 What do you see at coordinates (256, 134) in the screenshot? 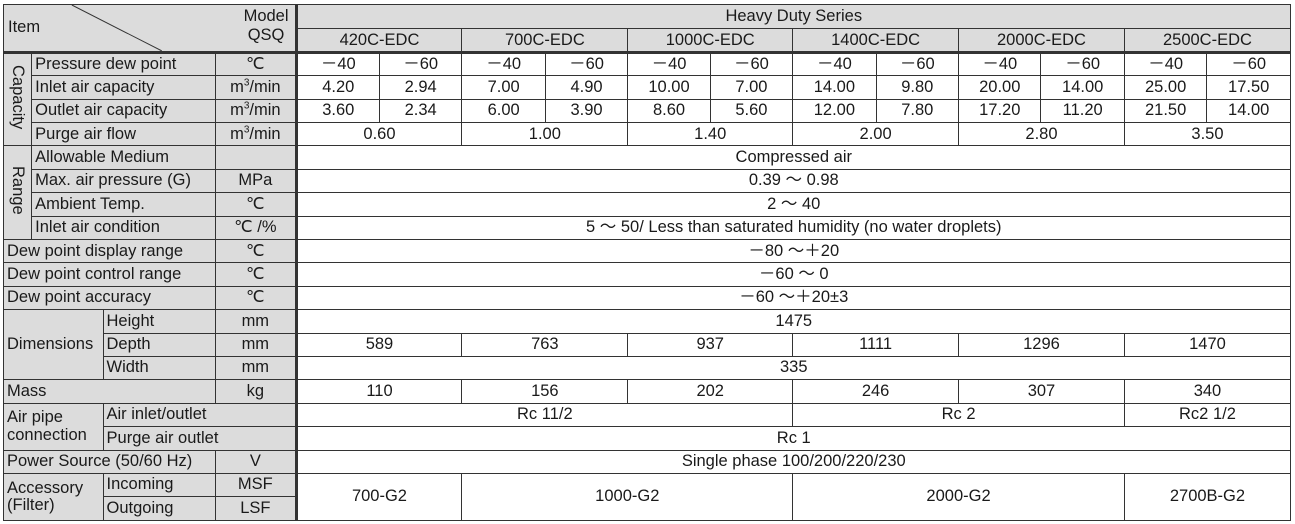
I see `purge-unit: m3/min` at bounding box center [256, 134].